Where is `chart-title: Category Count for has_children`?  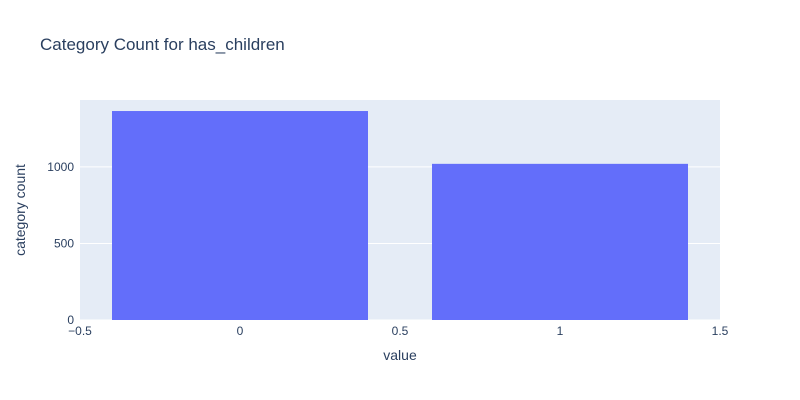 chart-title: Category Count for has_children is located at coordinates (162, 44).